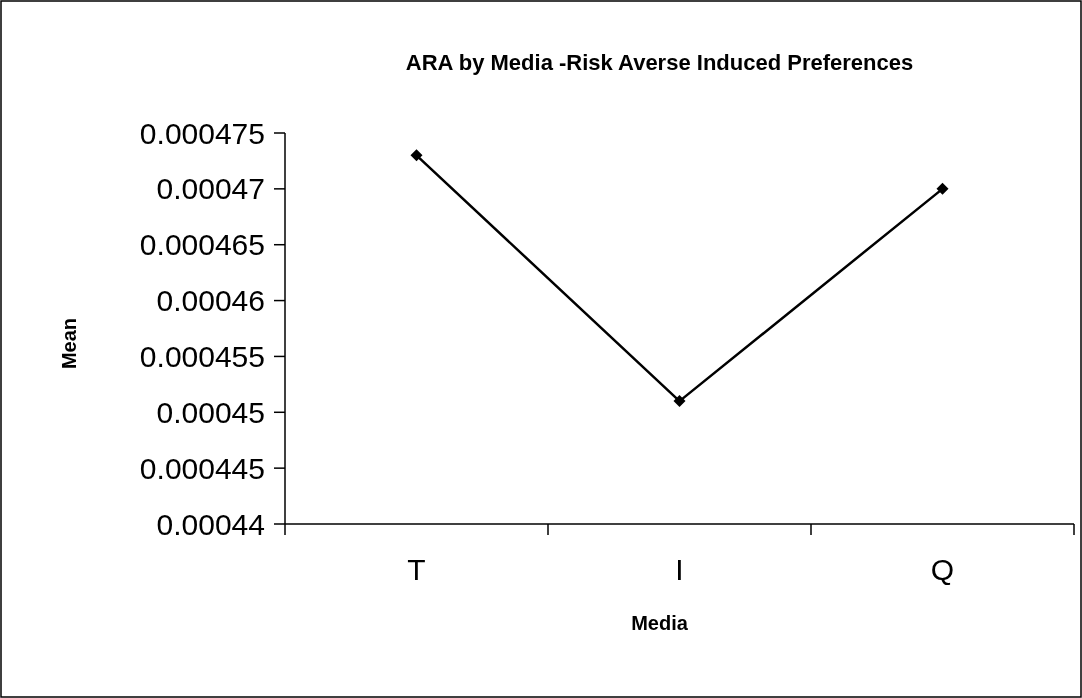 This screenshot has width=1082, height=698. I want to click on x-axis-title: Media, so click(660, 623).